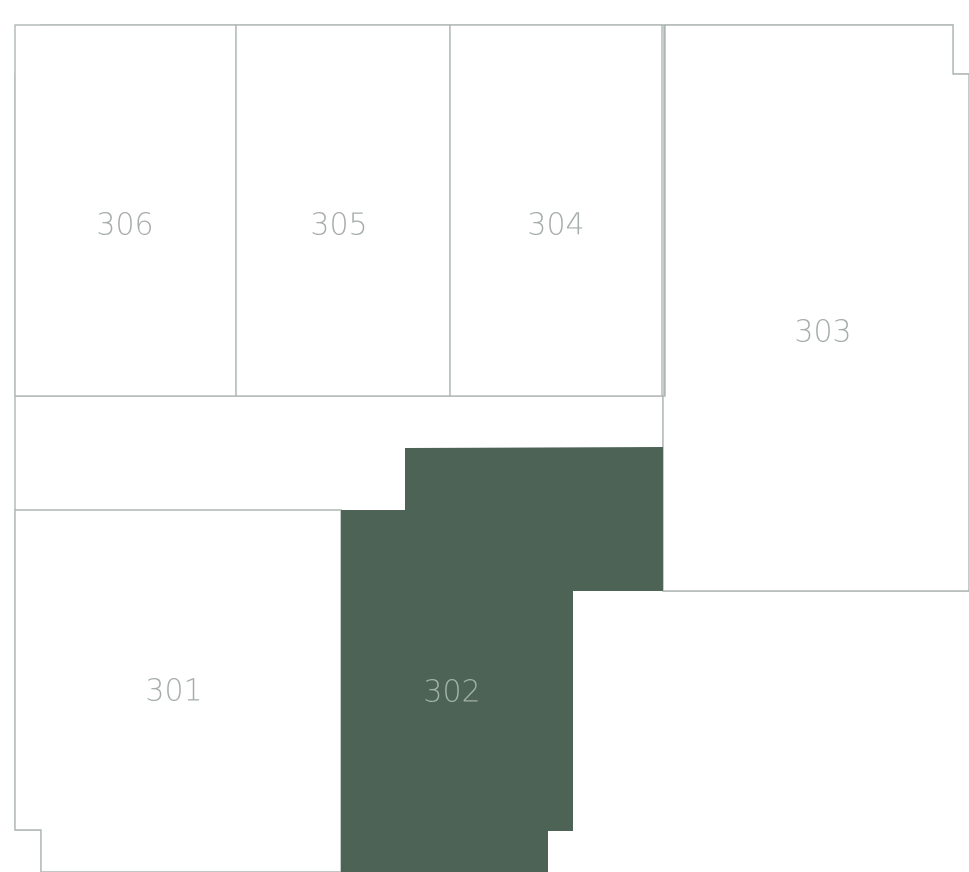 This screenshot has height=872, width=969. What do you see at coordinates (555, 225) in the screenshot?
I see `unit-304-label: 304` at bounding box center [555, 225].